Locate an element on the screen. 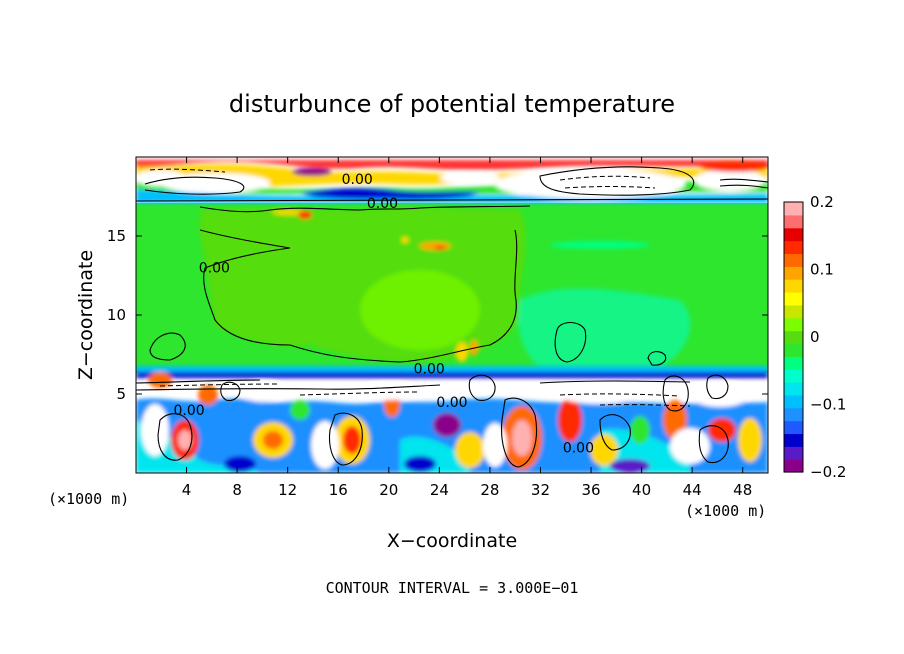 This screenshot has width=904, height=654. colorbar: 0.2 0.1 0 −0.1 −0.2 is located at coordinates (814, 337).